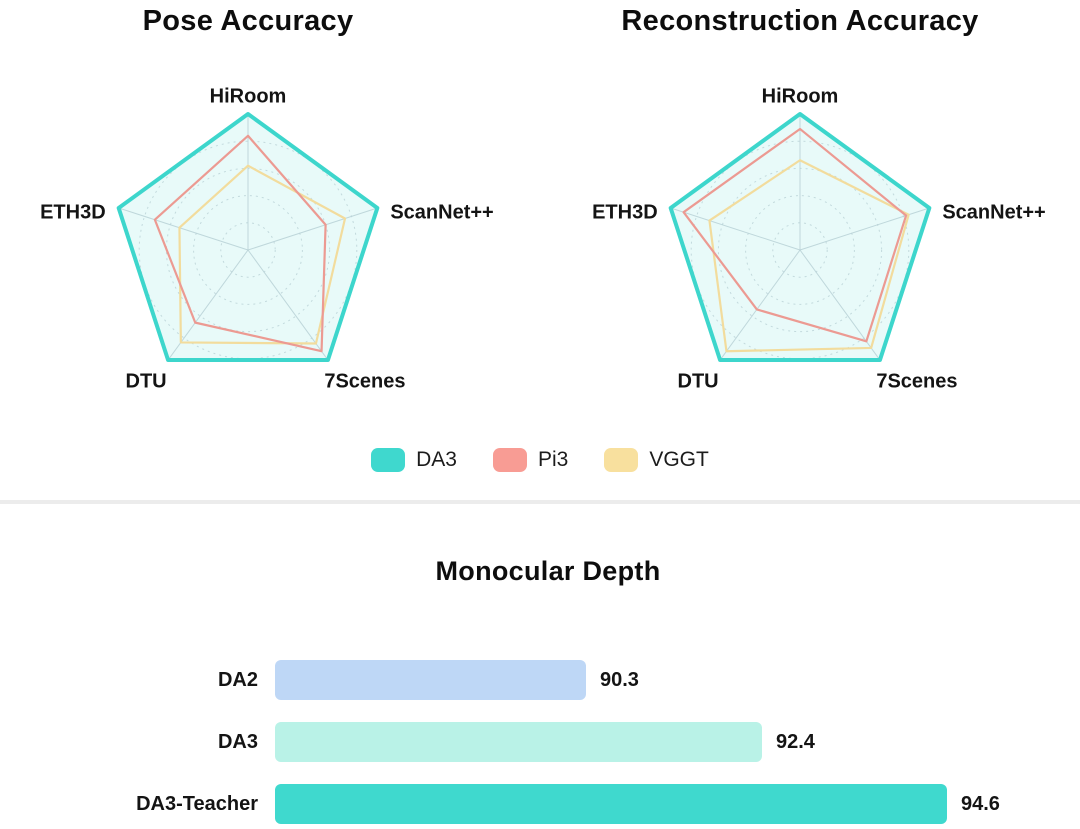 The image size is (1080, 829). What do you see at coordinates (237, 679) in the screenshot?
I see `bar-label-da2: DA2` at bounding box center [237, 679].